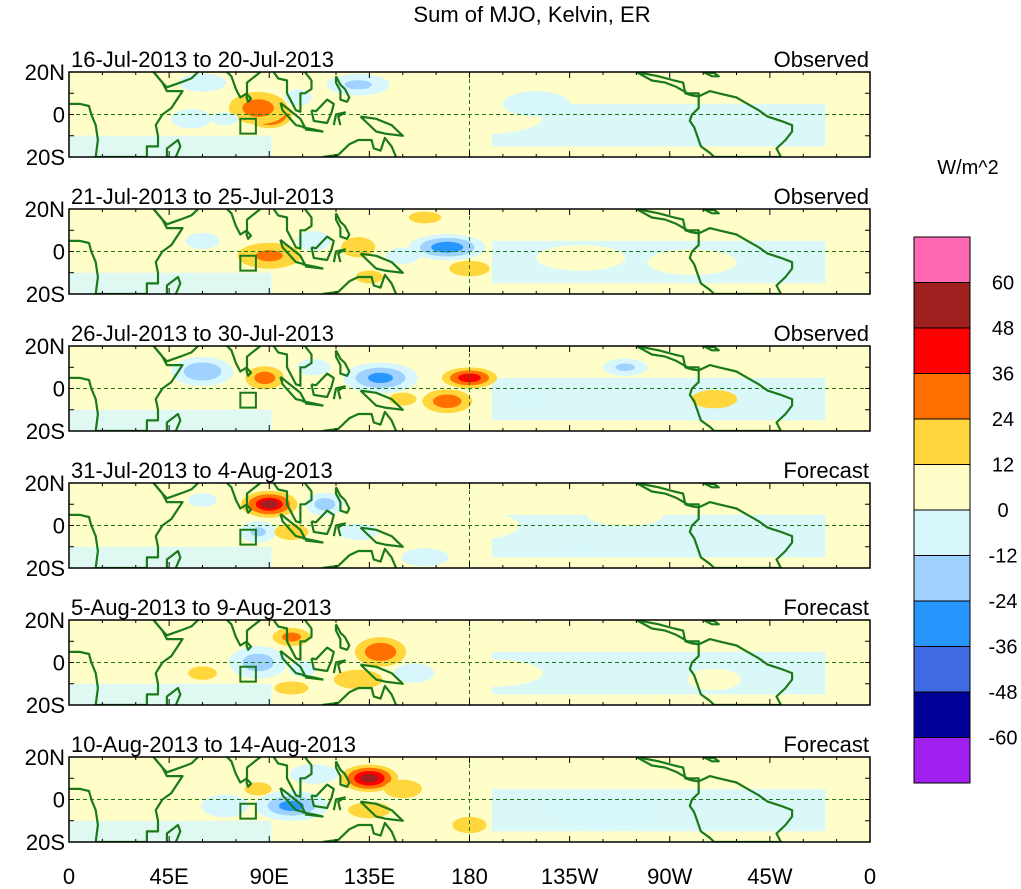 The height and width of the screenshot is (889, 1021). What do you see at coordinates (202, 59) in the screenshot?
I see `panel-period: 16-Jul-2013 to 20-Jul-2013` at bounding box center [202, 59].